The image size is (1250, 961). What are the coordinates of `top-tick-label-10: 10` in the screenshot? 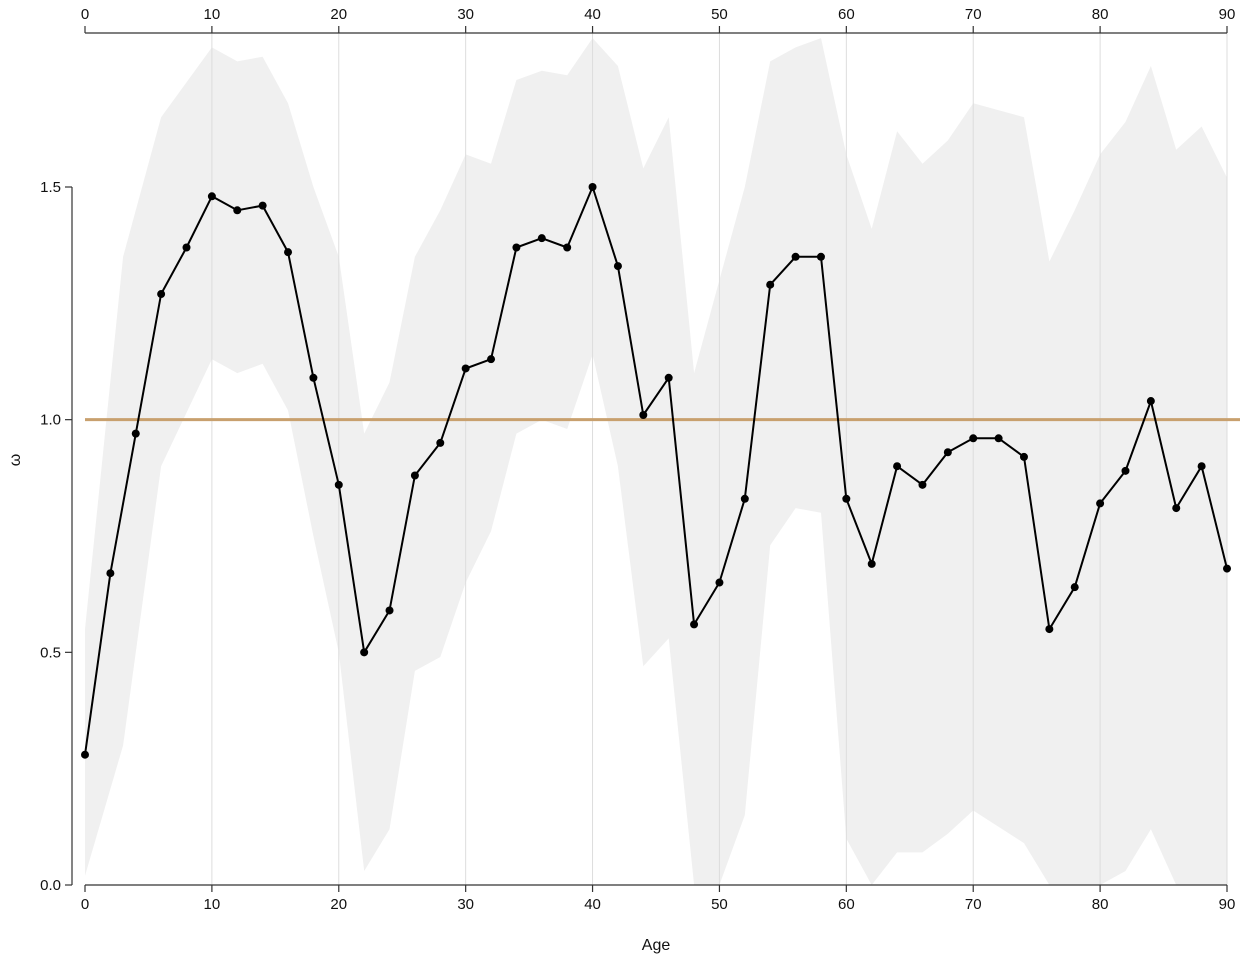 It's located at (212, 14).